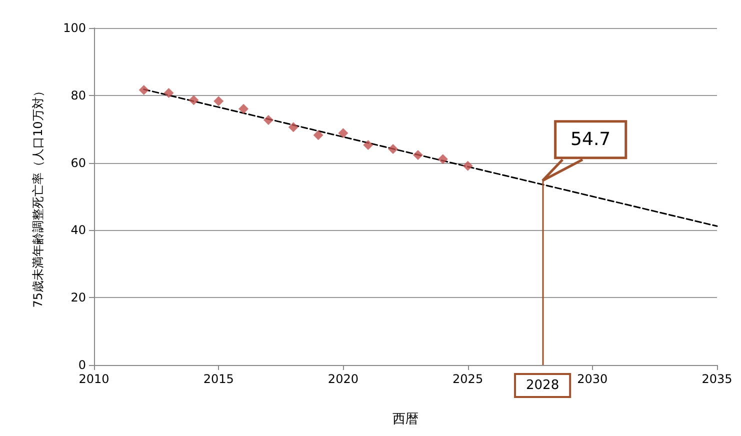 This screenshot has width=741, height=436. What do you see at coordinates (343, 379) in the screenshot?
I see `x-tick-label: 2020` at bounding box center [343, 379].